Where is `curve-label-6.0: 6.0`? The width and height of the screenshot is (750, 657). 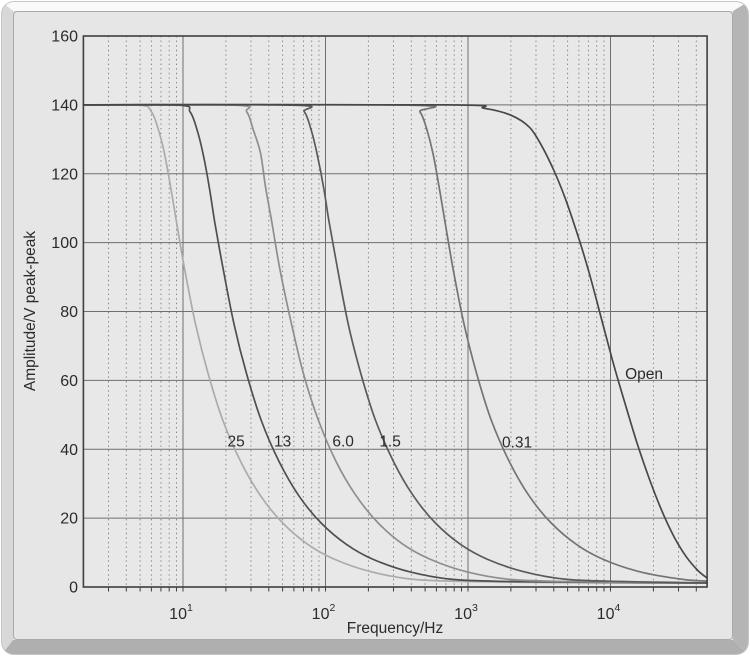
curve-label-6.0: 6.0 is located at coordinates (343, 441).